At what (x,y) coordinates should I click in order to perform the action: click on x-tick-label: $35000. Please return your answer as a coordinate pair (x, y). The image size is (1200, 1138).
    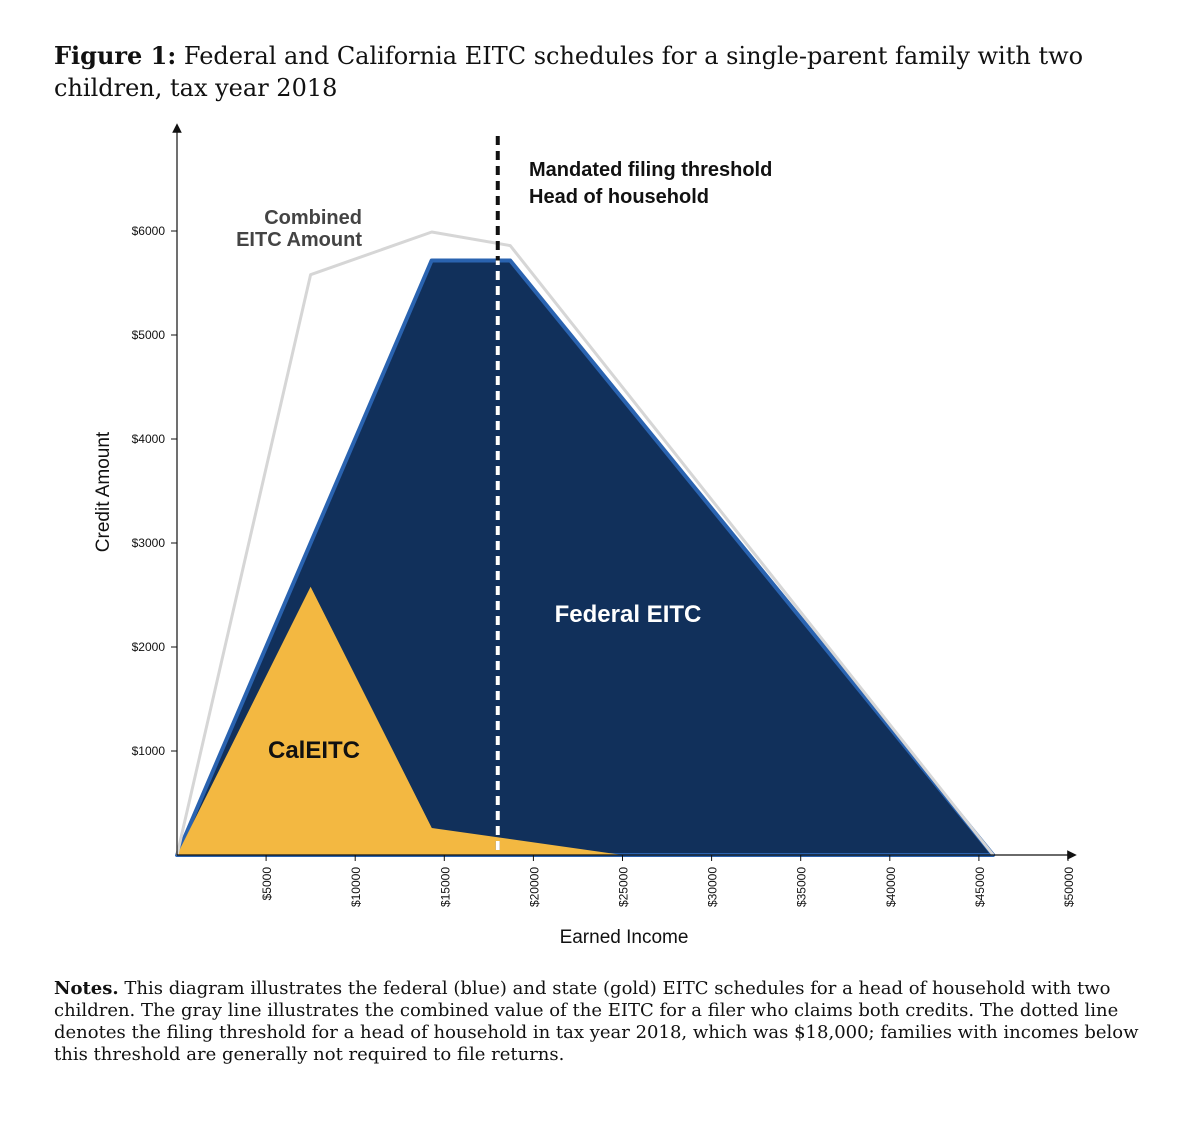
    Looking at the image, I should click on (802, 887).